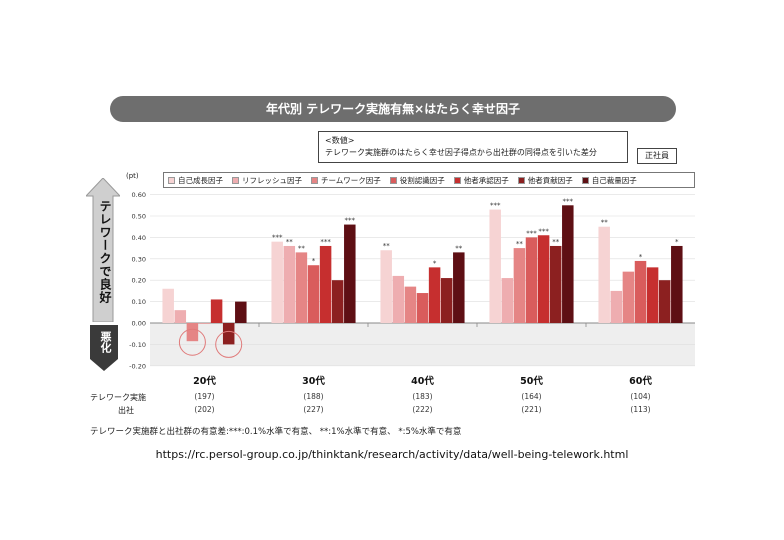 Image resolution: width=784 pixels, height=540 pixels. I want to click on legend-item: 他者承認因子, so click(481, 180).